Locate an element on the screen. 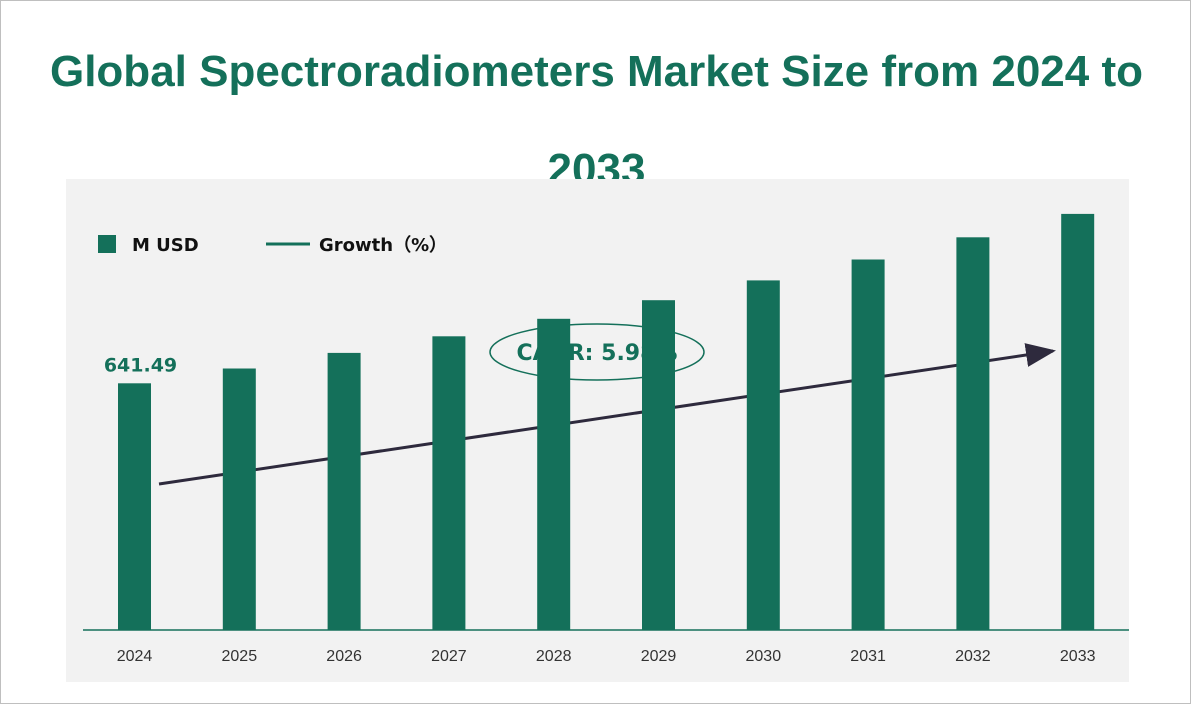 Image resolution: width=1191 pixels, height=705 pixels. x-tick-2028: 2028 is located at coordinates (554, 656).